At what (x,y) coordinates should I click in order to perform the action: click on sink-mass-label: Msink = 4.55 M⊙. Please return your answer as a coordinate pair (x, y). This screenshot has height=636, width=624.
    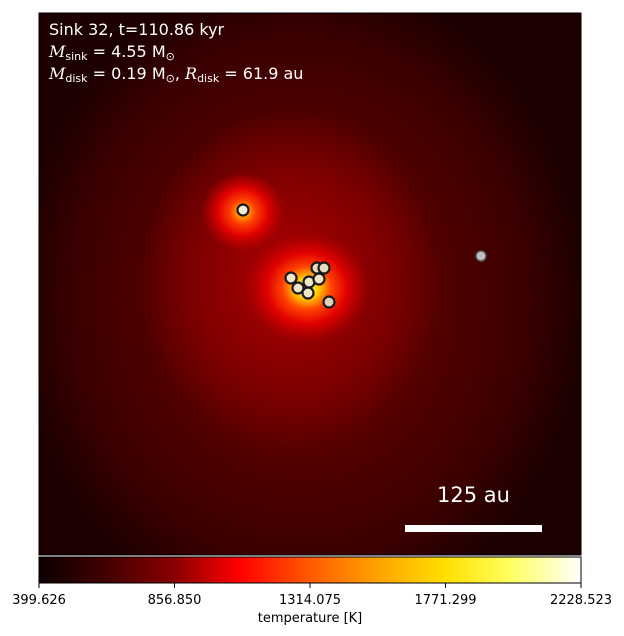
    Looking at the image, I should click on (112, 54).